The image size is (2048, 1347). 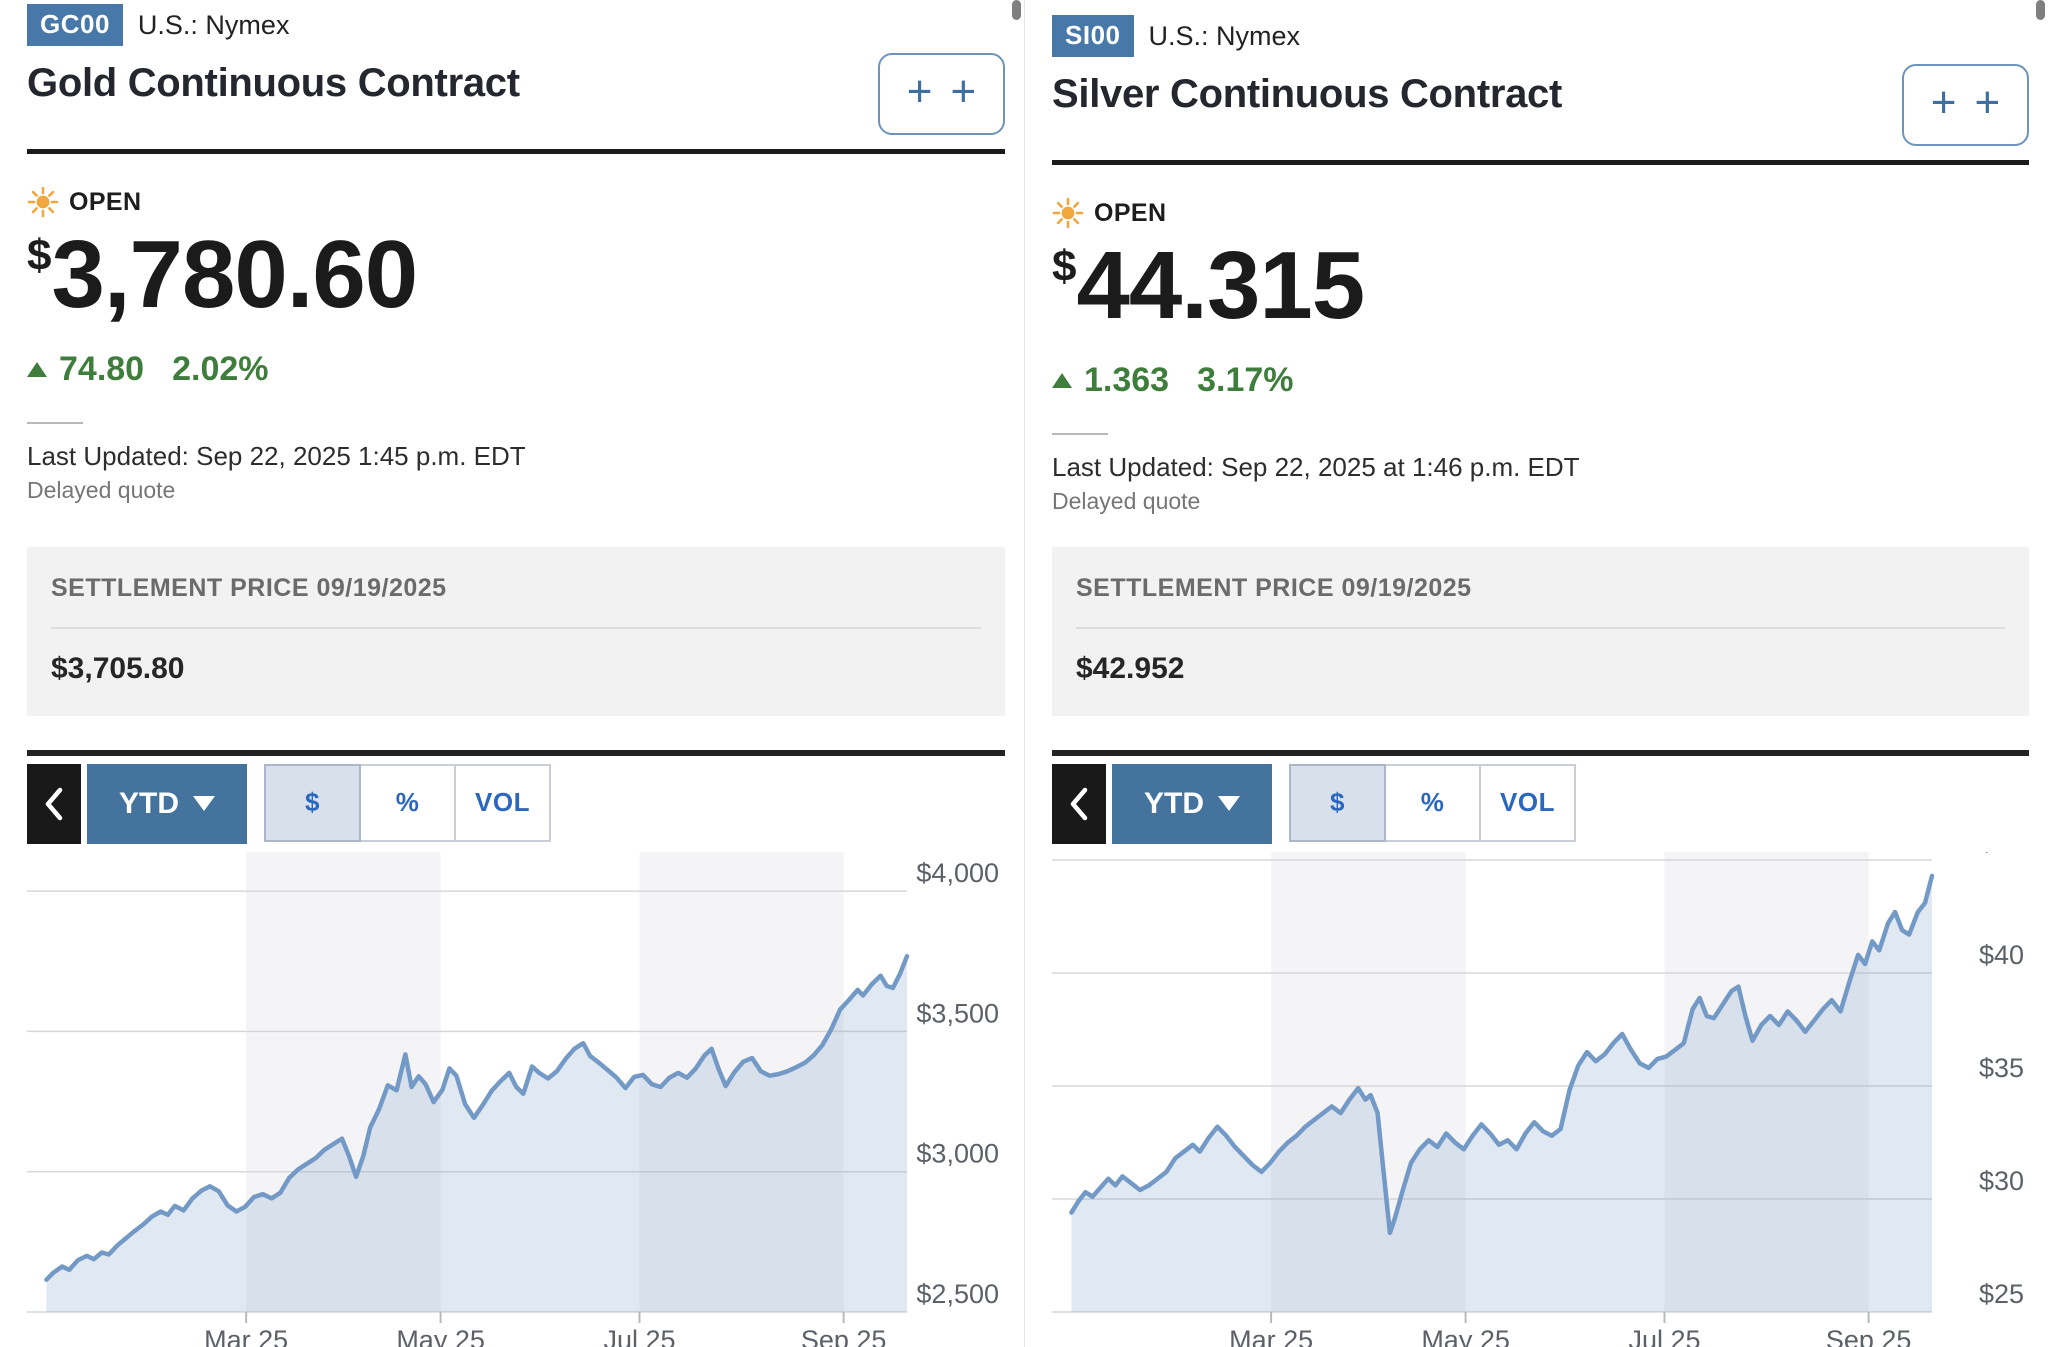 I want to click on ticker-badge: GC00, so click(x=75, y=25).